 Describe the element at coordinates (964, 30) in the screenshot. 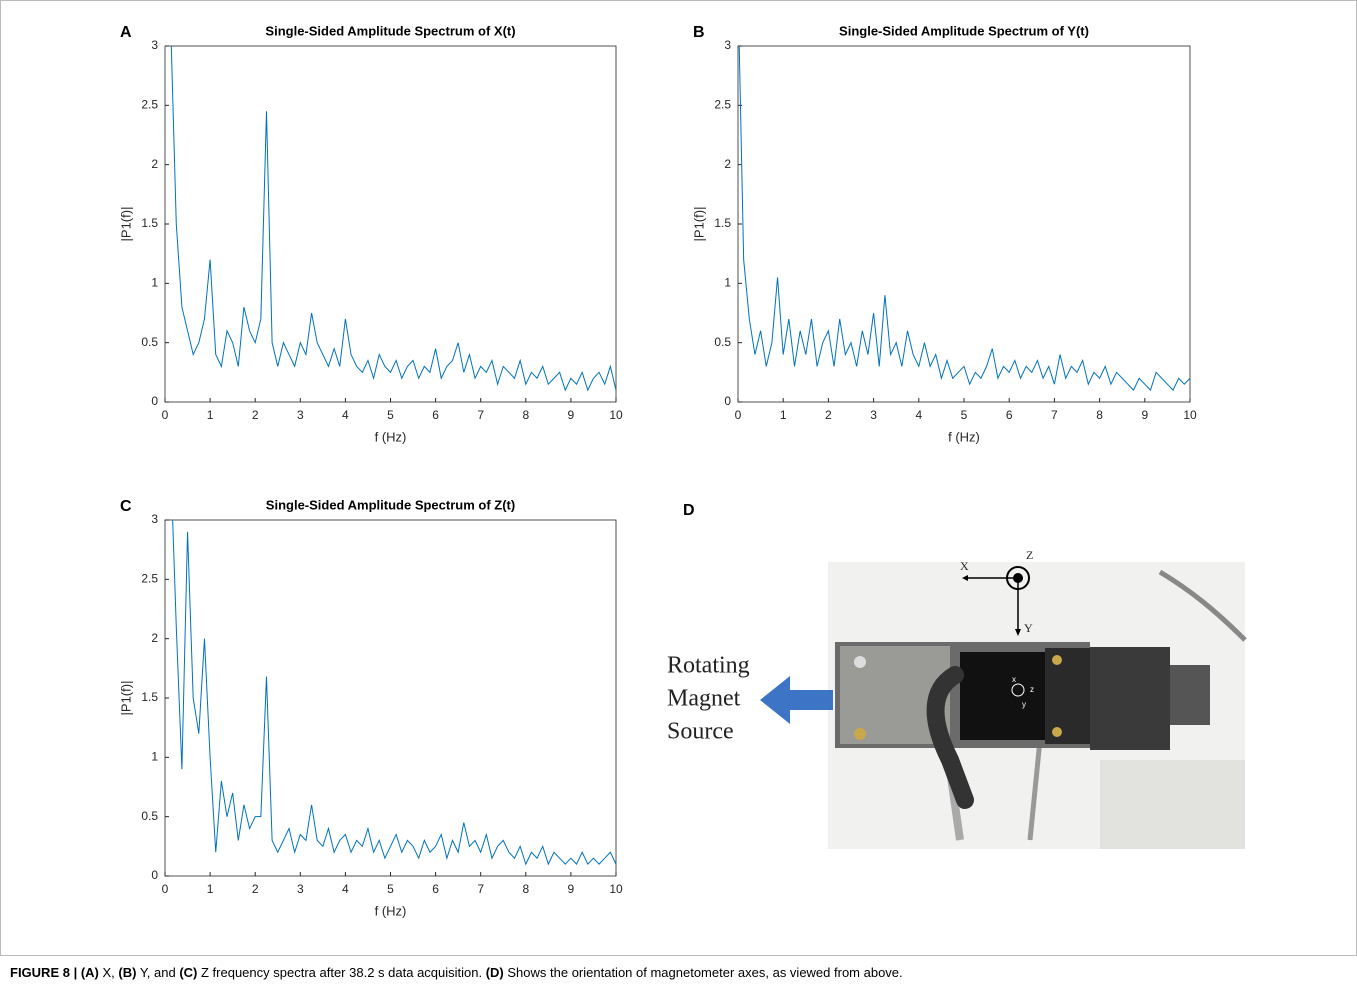

I see `chart-title: Single-Sided Amplitude Spectrum of Y(t)` at that location.